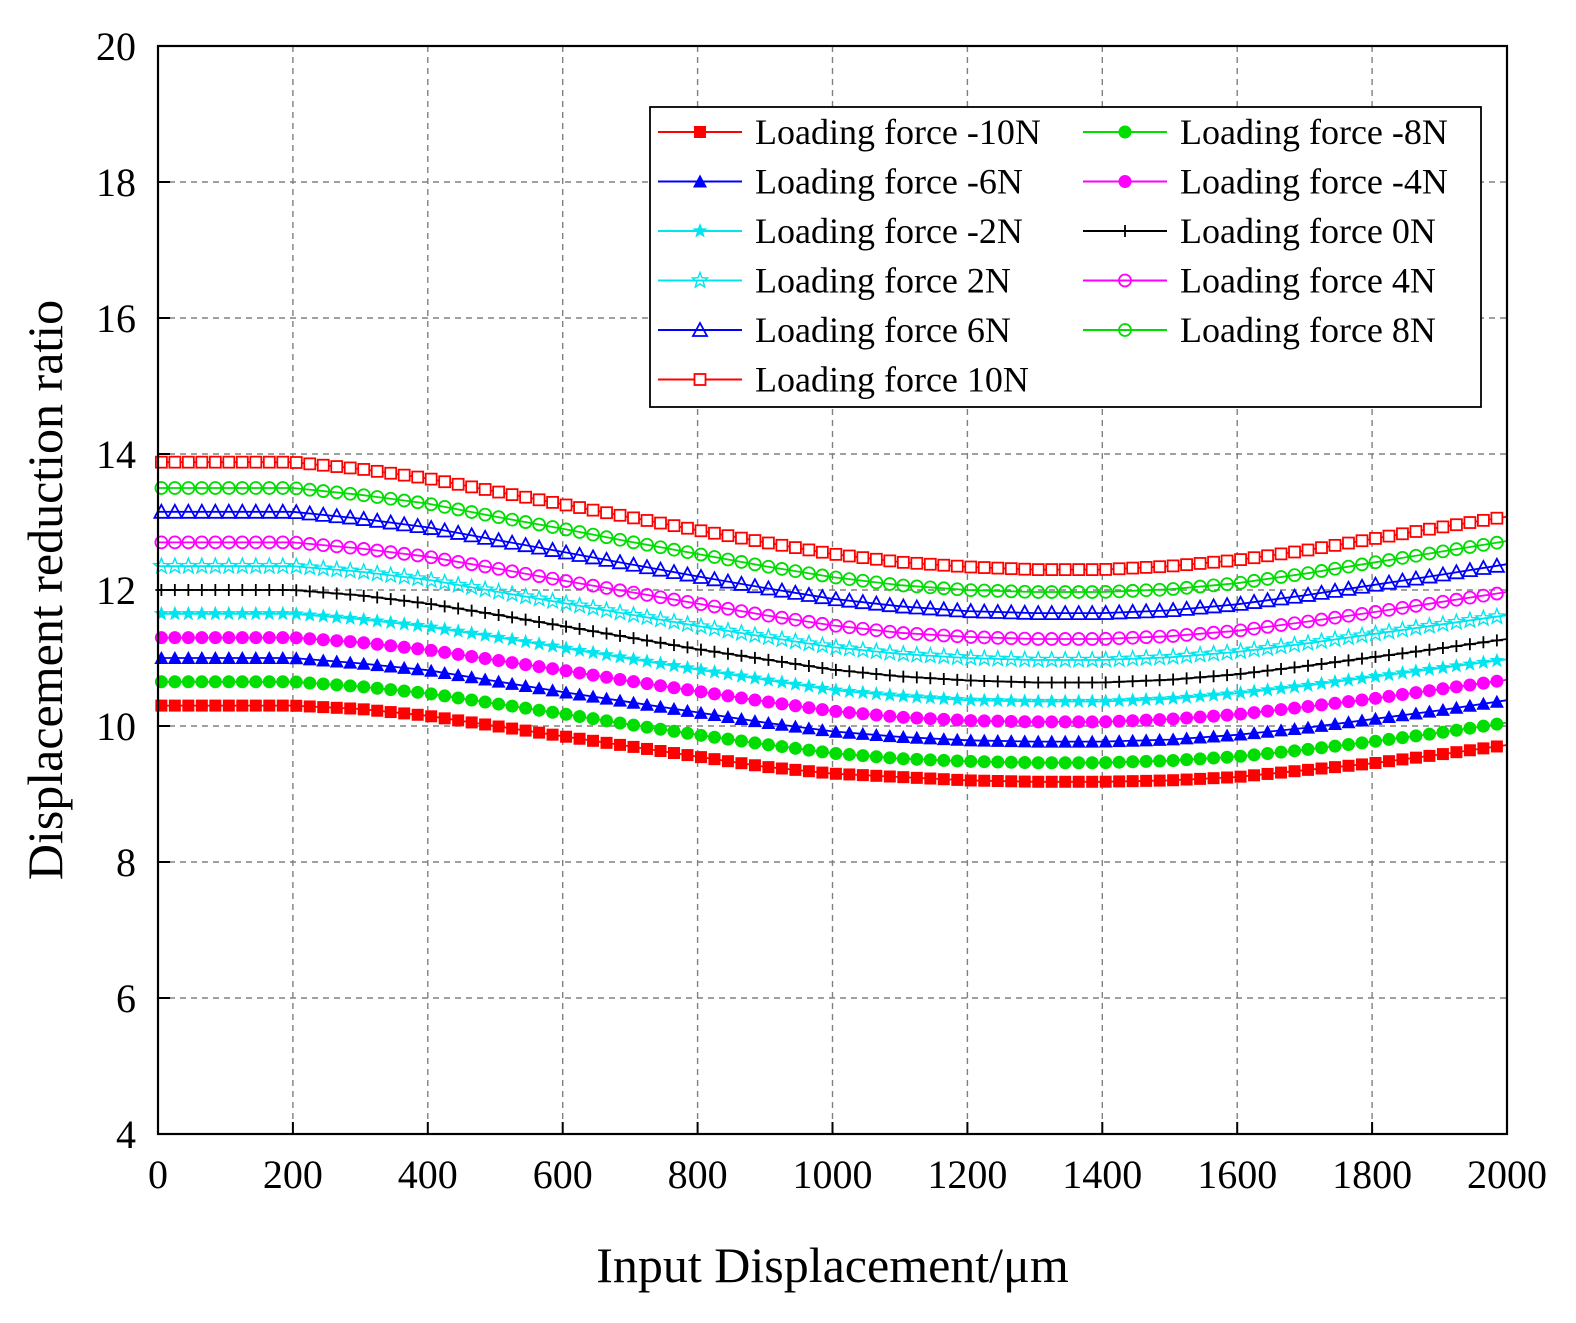 This screenshot has height=1323, width=1576. Describe the element at coordinates (1125, 231) in the screenshot. I see `legend-marker` at that location.